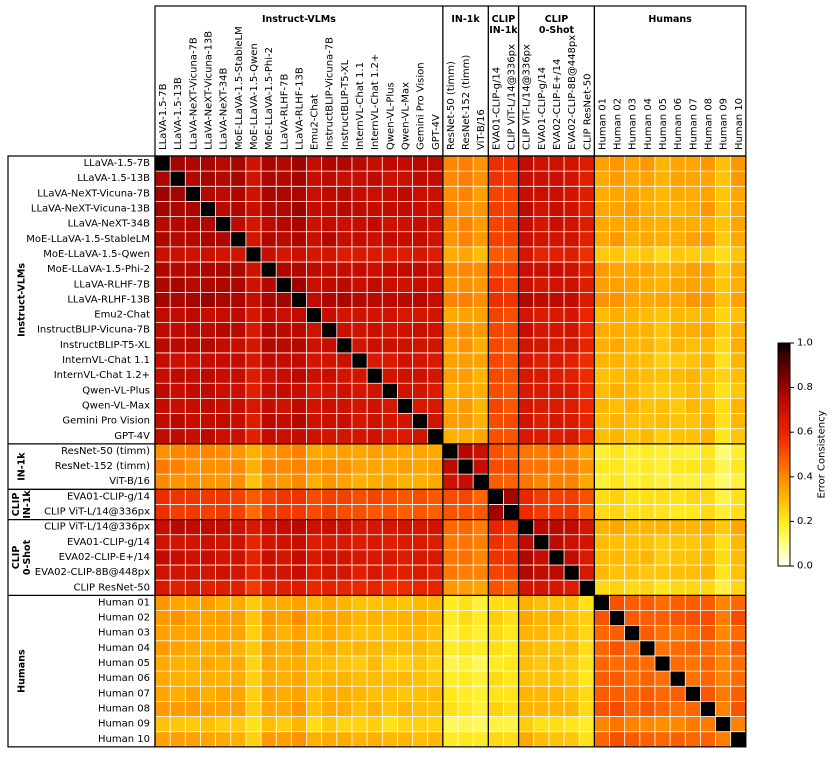 Image resolution: width=831 pixels, height=761 pixels. Describe the element at coordinates (512, 97) in the screenshot. I see `column-label-clip-vit-l-14-336px: CLIP ViT-L/14@336px` at that location.